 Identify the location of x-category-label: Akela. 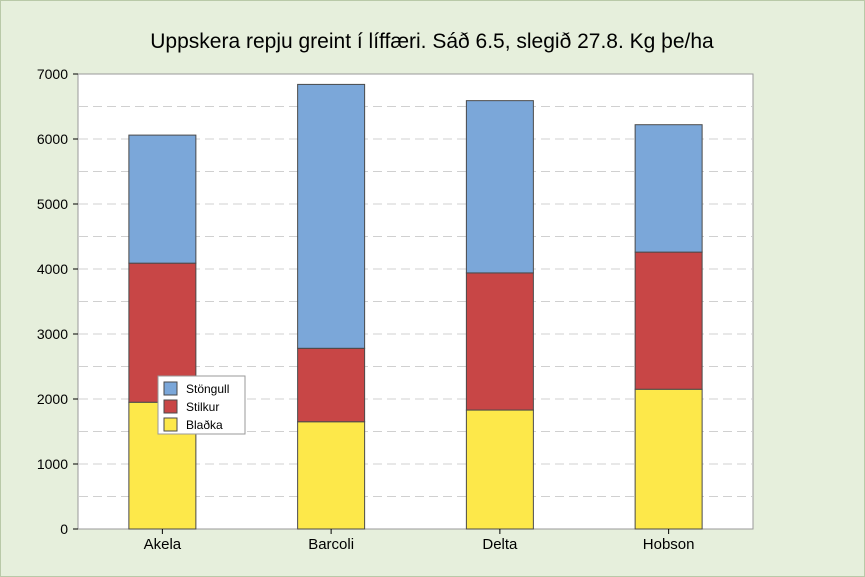
(163, 544).